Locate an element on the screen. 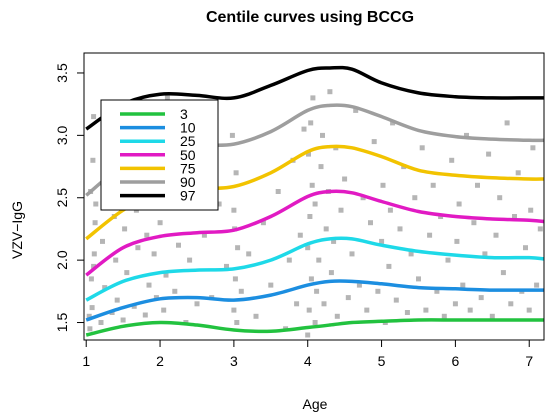 The height and width of the screenshot is (418, 550). x-tick-label-2: 2 is located at coordinates (160, 361).